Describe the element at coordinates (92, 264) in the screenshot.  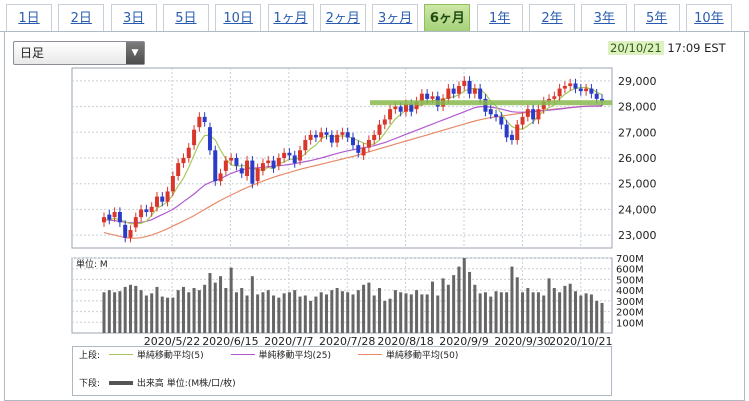
I see `volume-unit-label: 単位: M` at that location.